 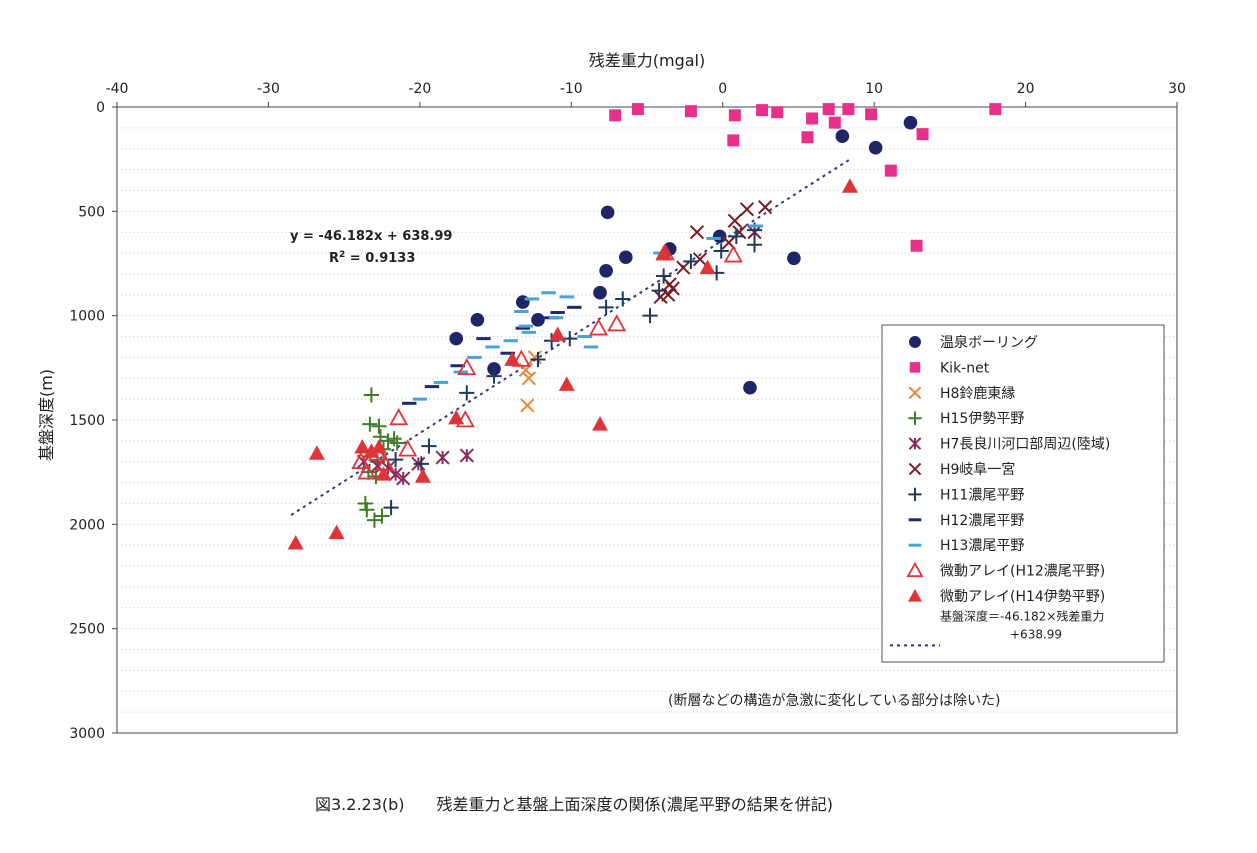 What do you see at coordinates (380, 258) in the screenshot?
I see `r-squared-value: = 0.9133` at bounding box center [380, 258].